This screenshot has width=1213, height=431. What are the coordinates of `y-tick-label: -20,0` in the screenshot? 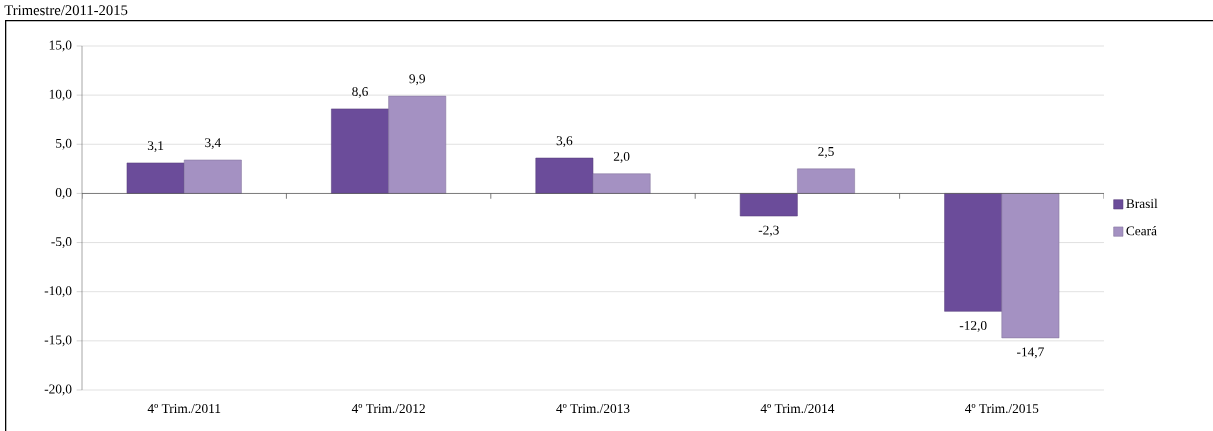 It's located at (58, 390).